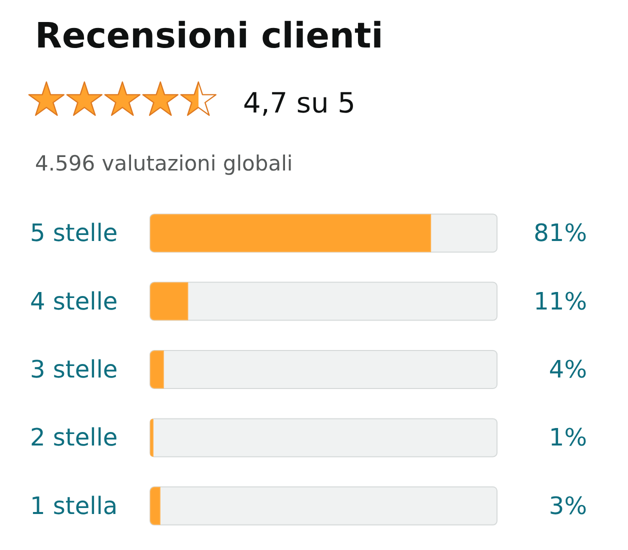 Image resolution: width=628 pixels, height=550 pixels. I want to click on data-label: 11%, so click(560, 301).